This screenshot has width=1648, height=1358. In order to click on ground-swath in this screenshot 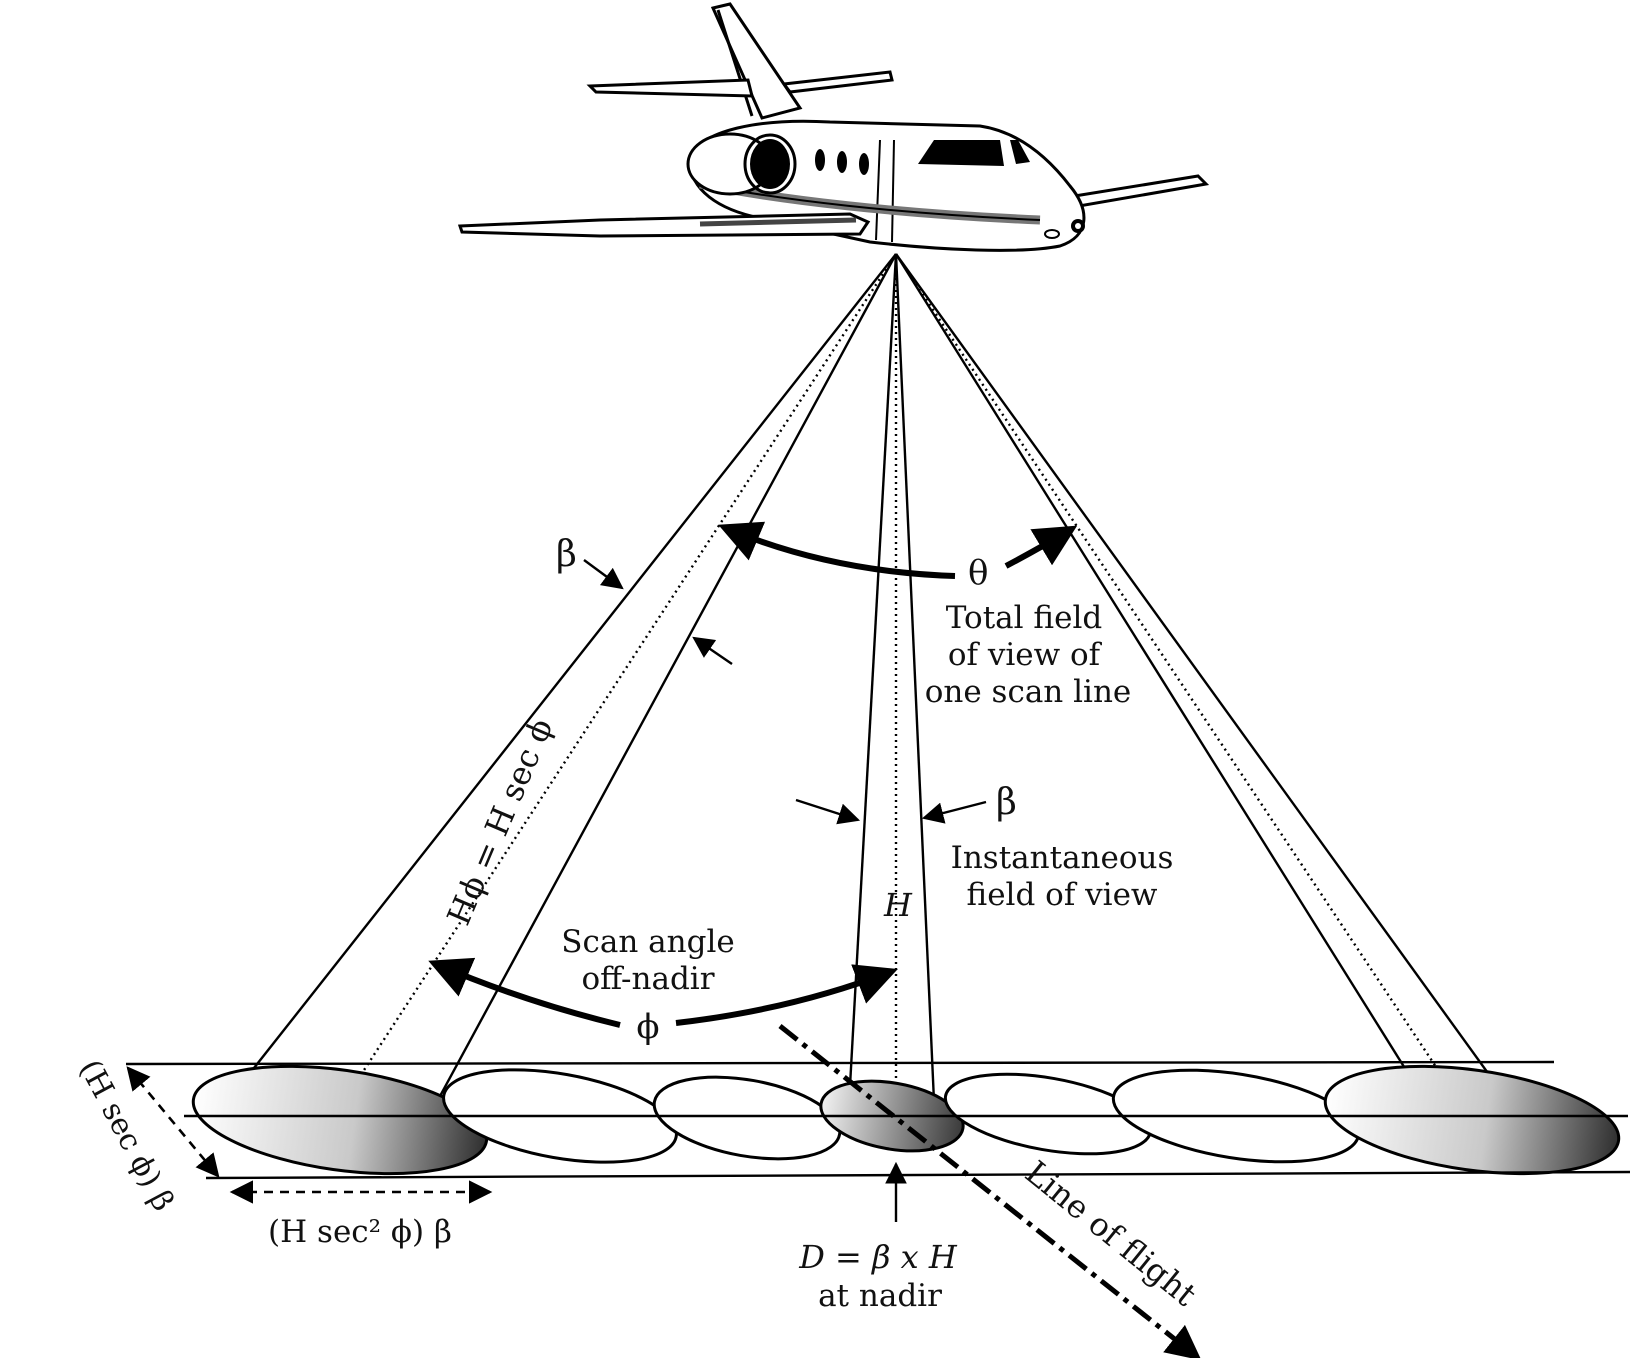, I will do `click(878, 1120)`.